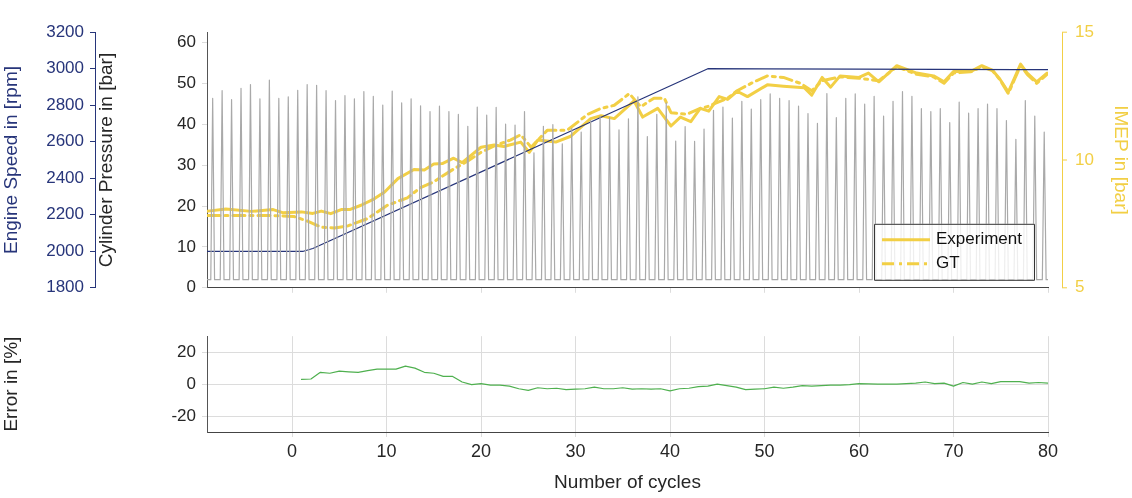 The height and width of the screenshot is (498, 1132). Describe the element at coordinates (65, 214) in the screenshot. I see `y3-tick-label: 2200` at that location.